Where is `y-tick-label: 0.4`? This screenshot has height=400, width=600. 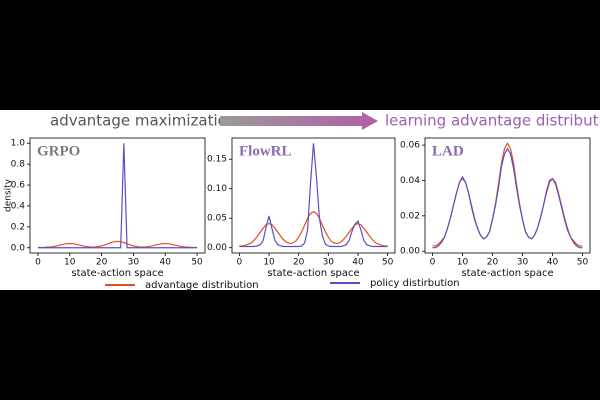 y-tick-label: 0.4 is located at coordinates (18, 206).